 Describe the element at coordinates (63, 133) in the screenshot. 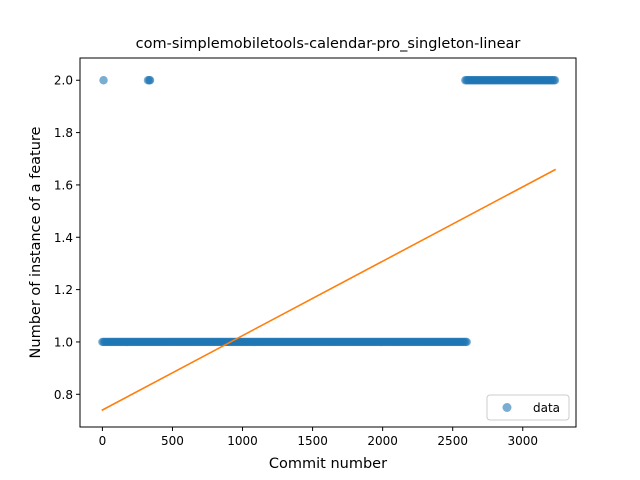

I see `y-tick-label: 1.8` at that location.